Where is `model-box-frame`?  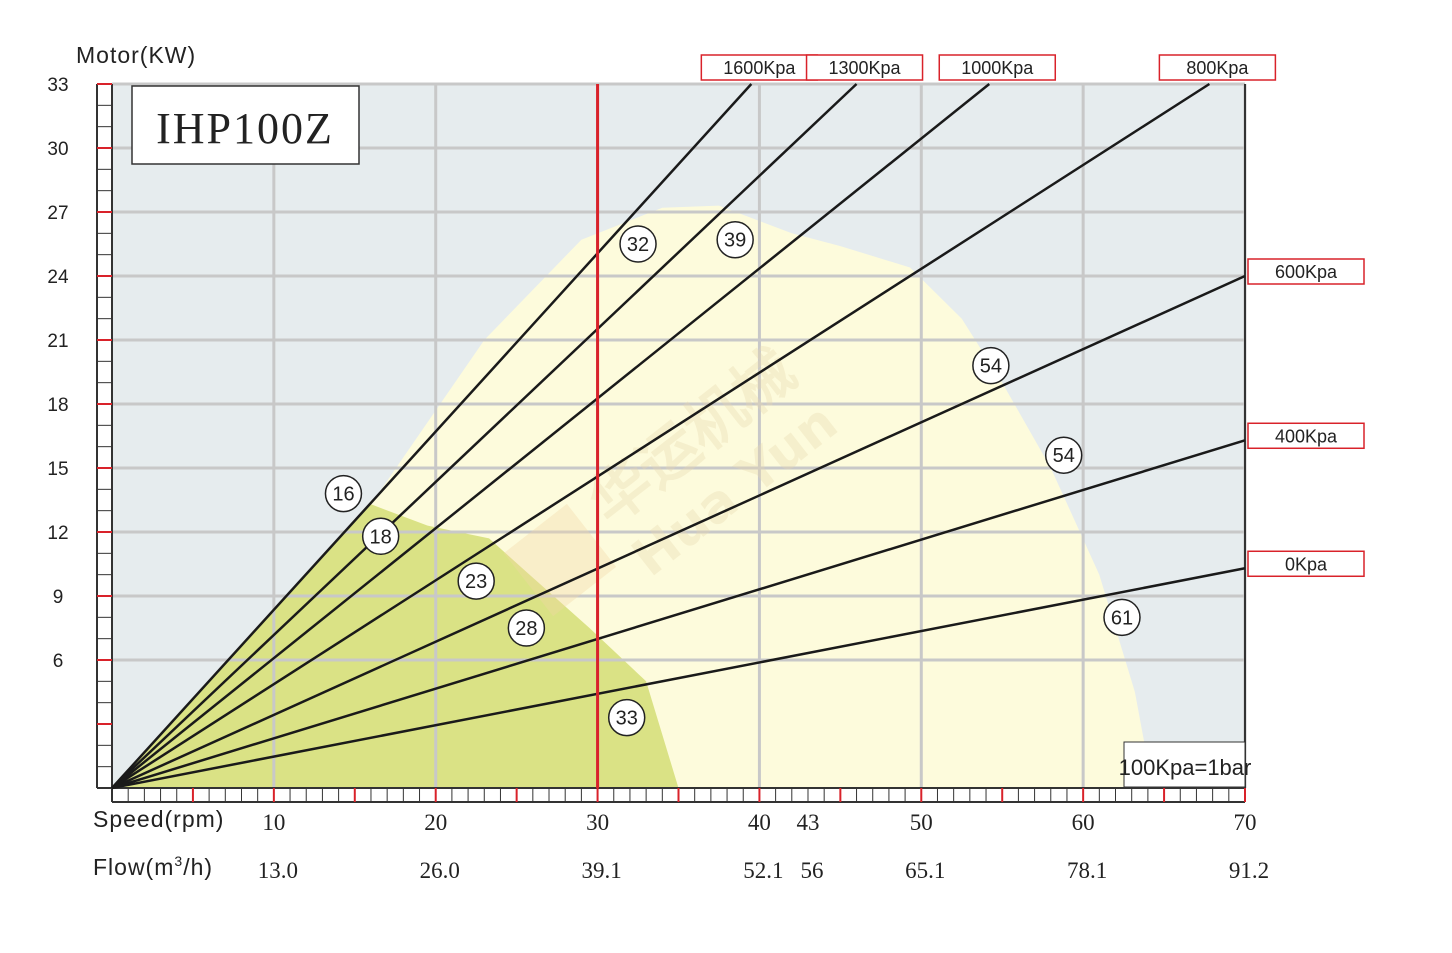
model-box-frame is located at coordinates (245, 125).